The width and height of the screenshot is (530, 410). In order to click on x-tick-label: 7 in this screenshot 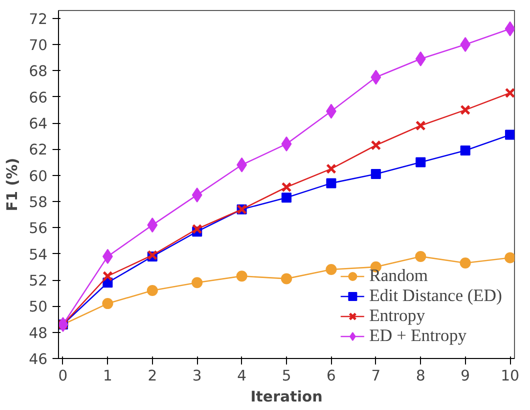, I will do `click(376, 376)`.